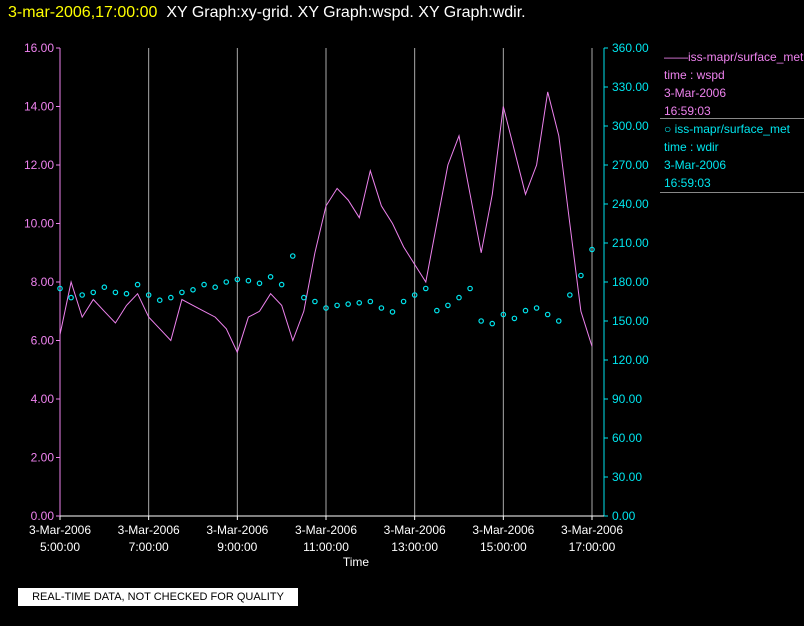 The width and height of the screenshot is (804, 626). I want to click on y-right-tick-label: 180.00, so click(630, 282).